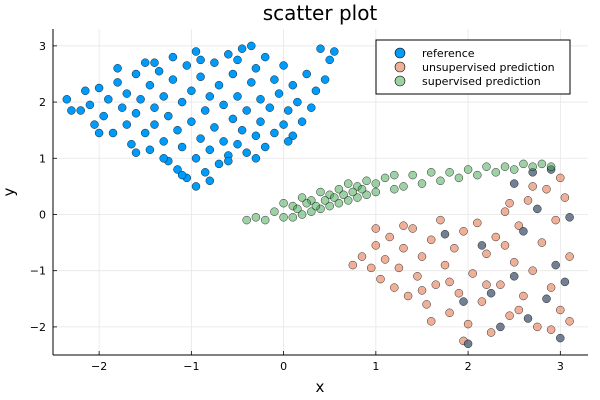 The width and height of the screenshot is (600, 400). Describe the element at coordinates (320, 387) in the screenshot. I see `x-axis-label: x` at that location.